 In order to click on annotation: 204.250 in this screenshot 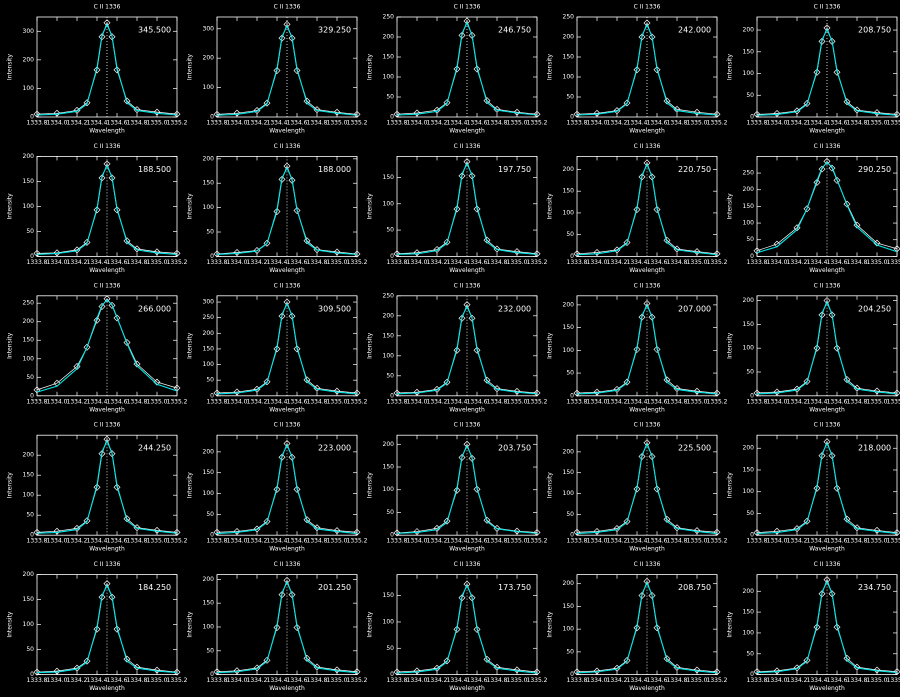, I will do `click(874, 308)`.